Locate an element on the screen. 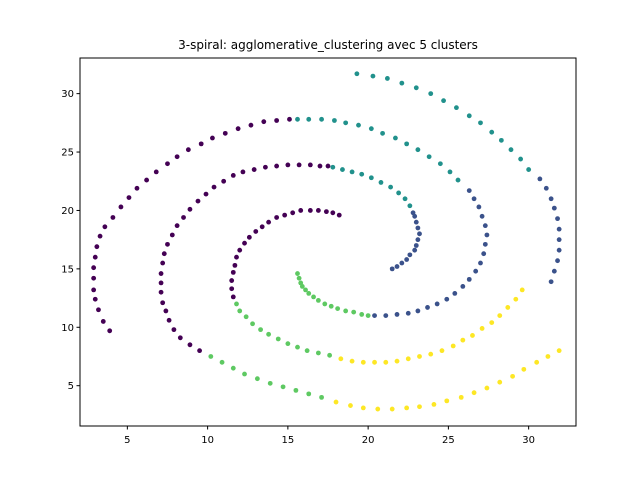  y-axis: 5 10 15 20 25 30 is located at coordinates (70, 240).